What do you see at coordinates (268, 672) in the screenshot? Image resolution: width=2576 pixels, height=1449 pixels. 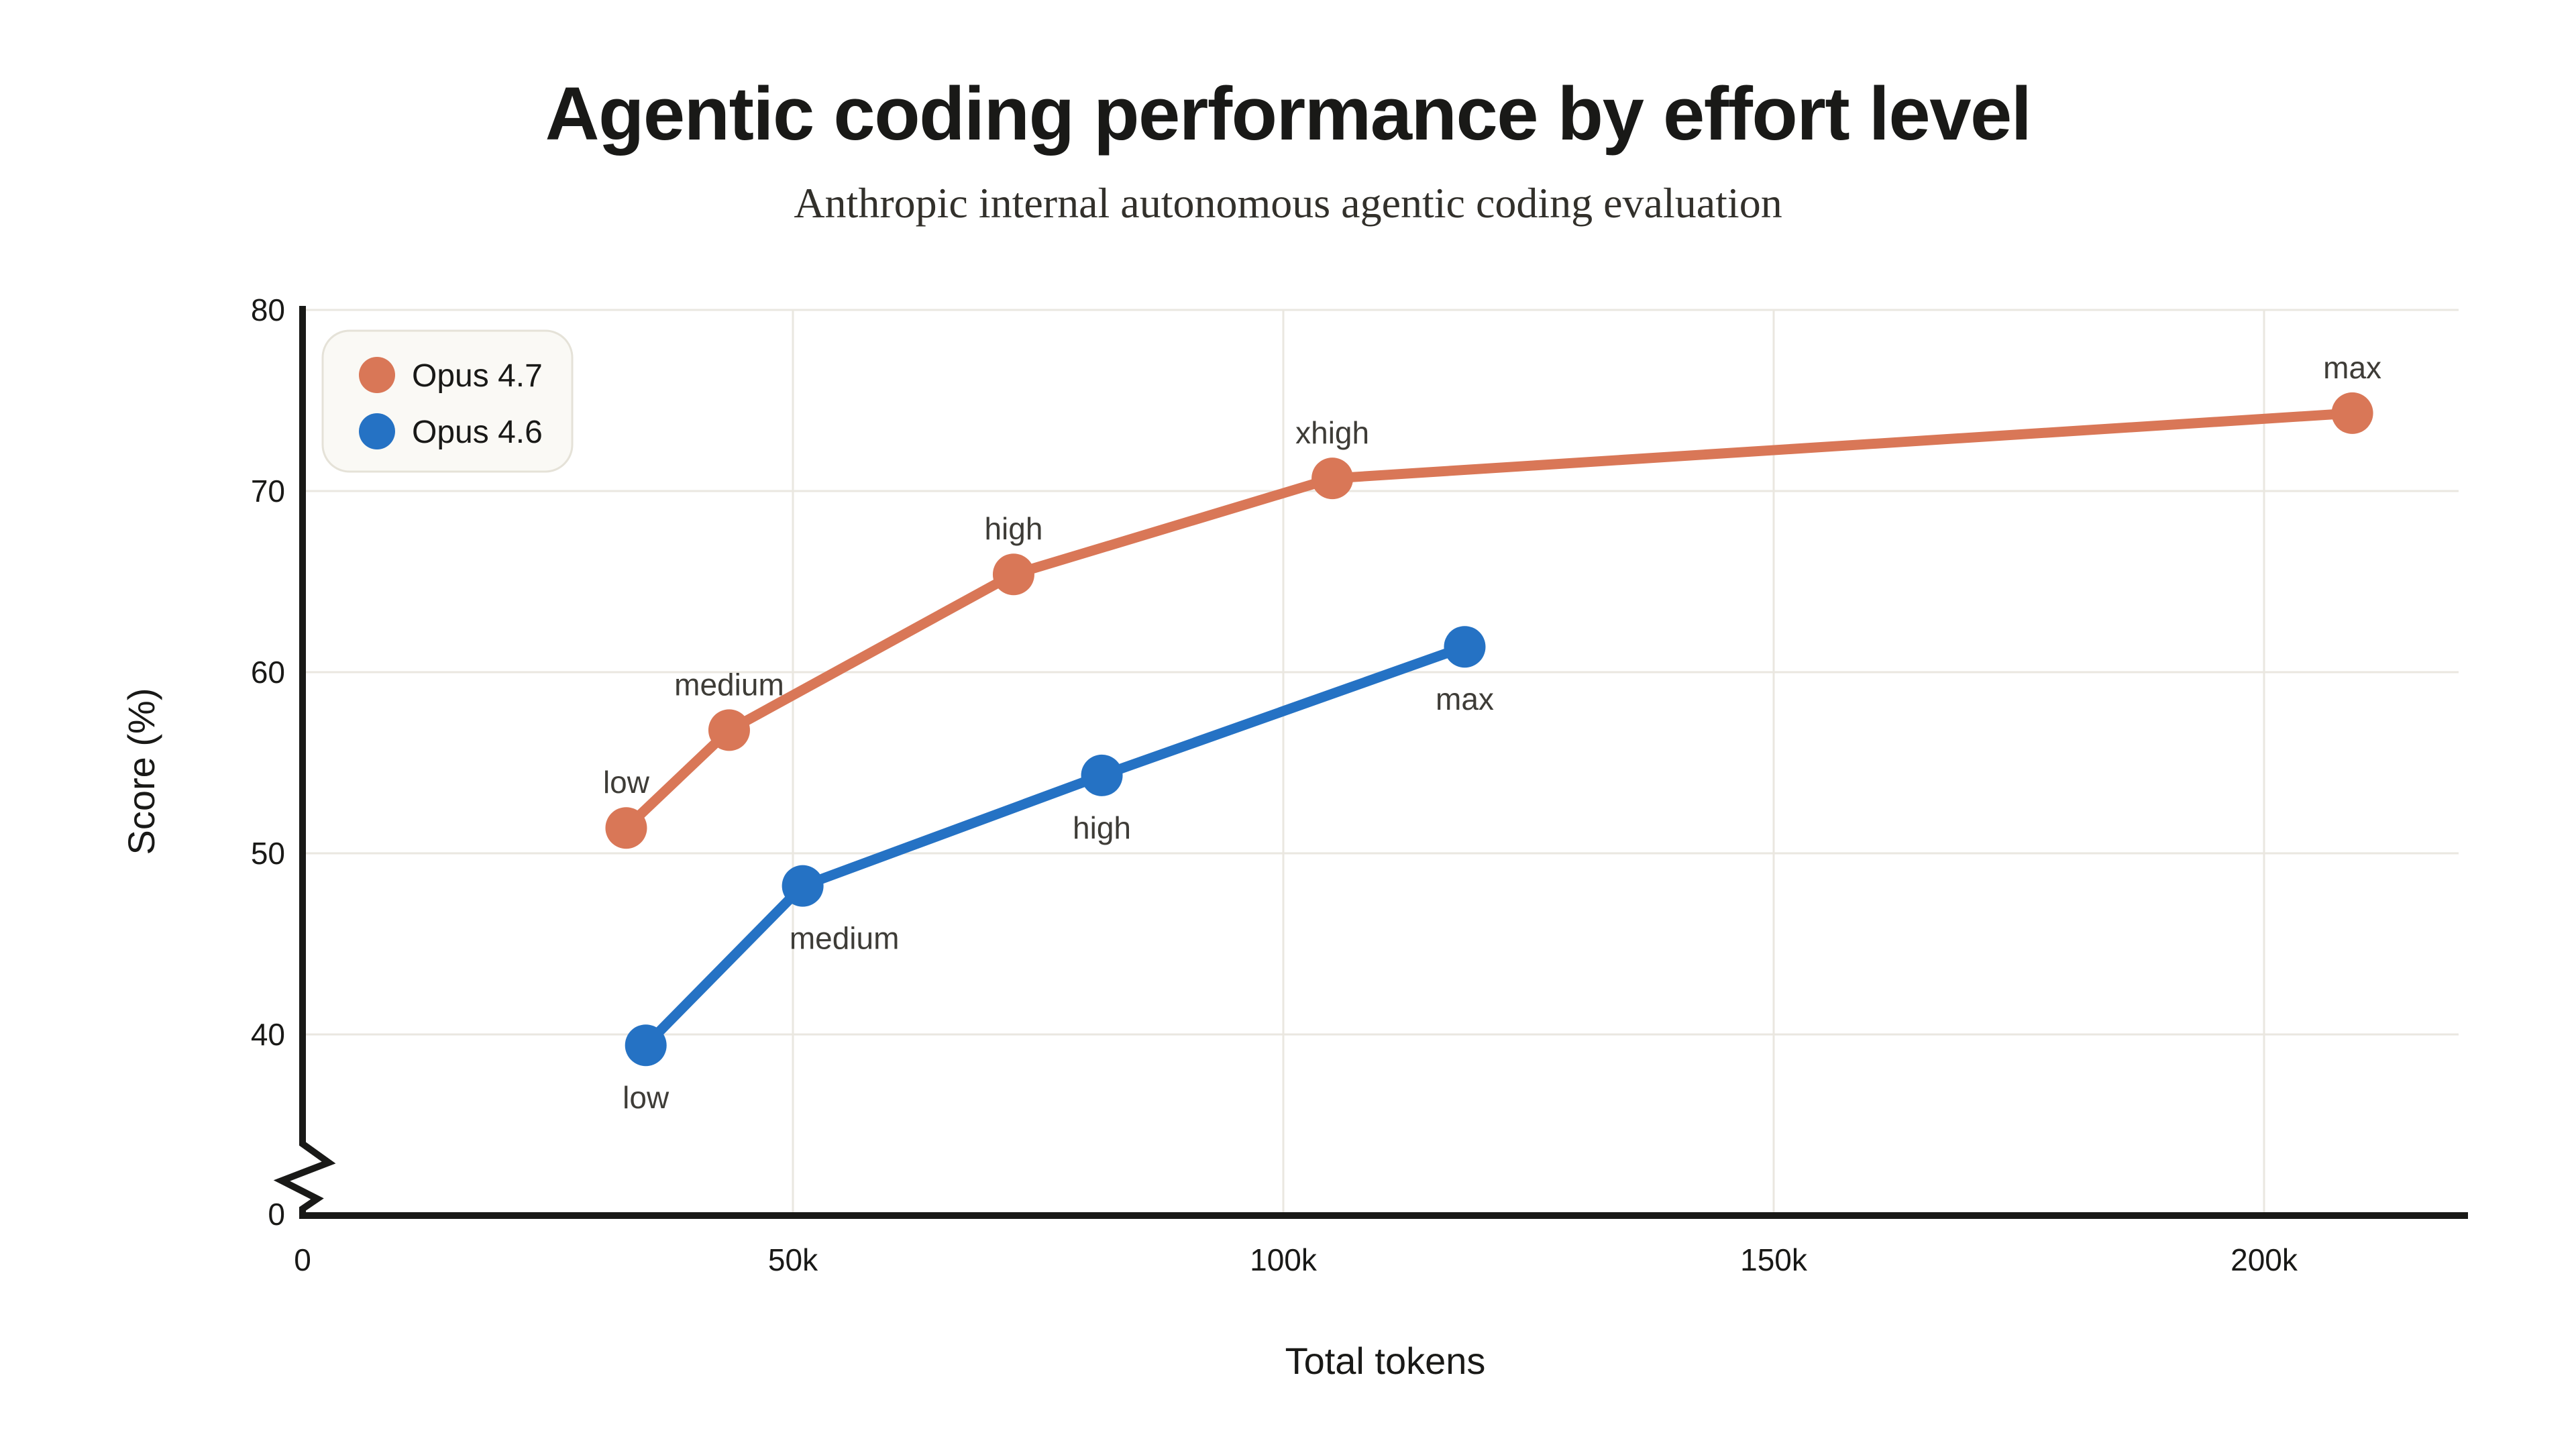 I see `y-tick-60: 60` at bounding box center [268, 672].